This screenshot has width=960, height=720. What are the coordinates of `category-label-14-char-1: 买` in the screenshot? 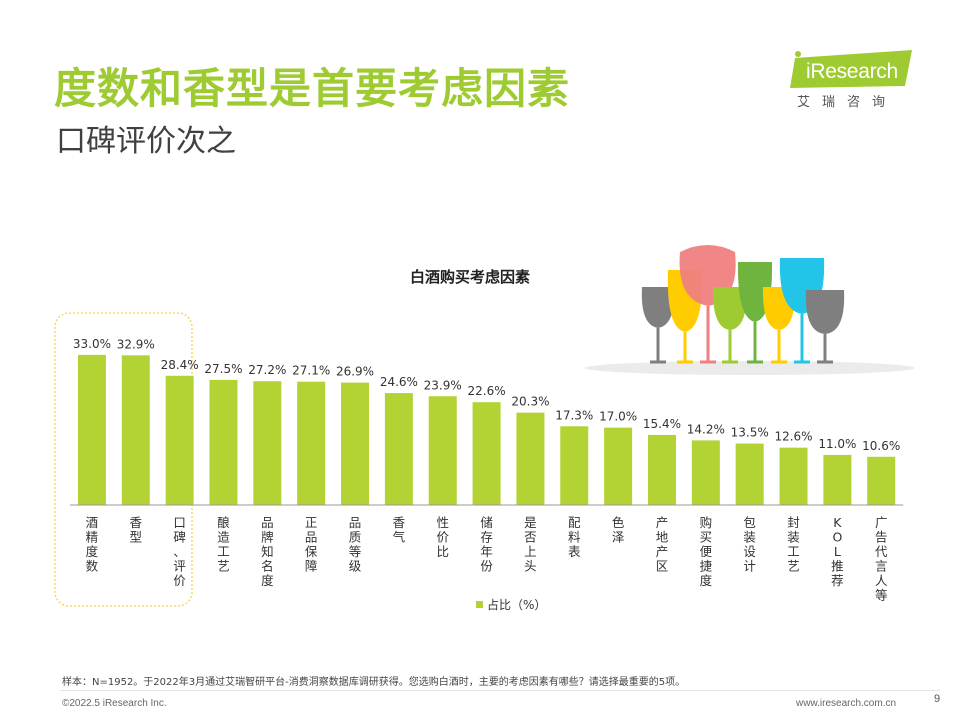 It's located at (706, 537).